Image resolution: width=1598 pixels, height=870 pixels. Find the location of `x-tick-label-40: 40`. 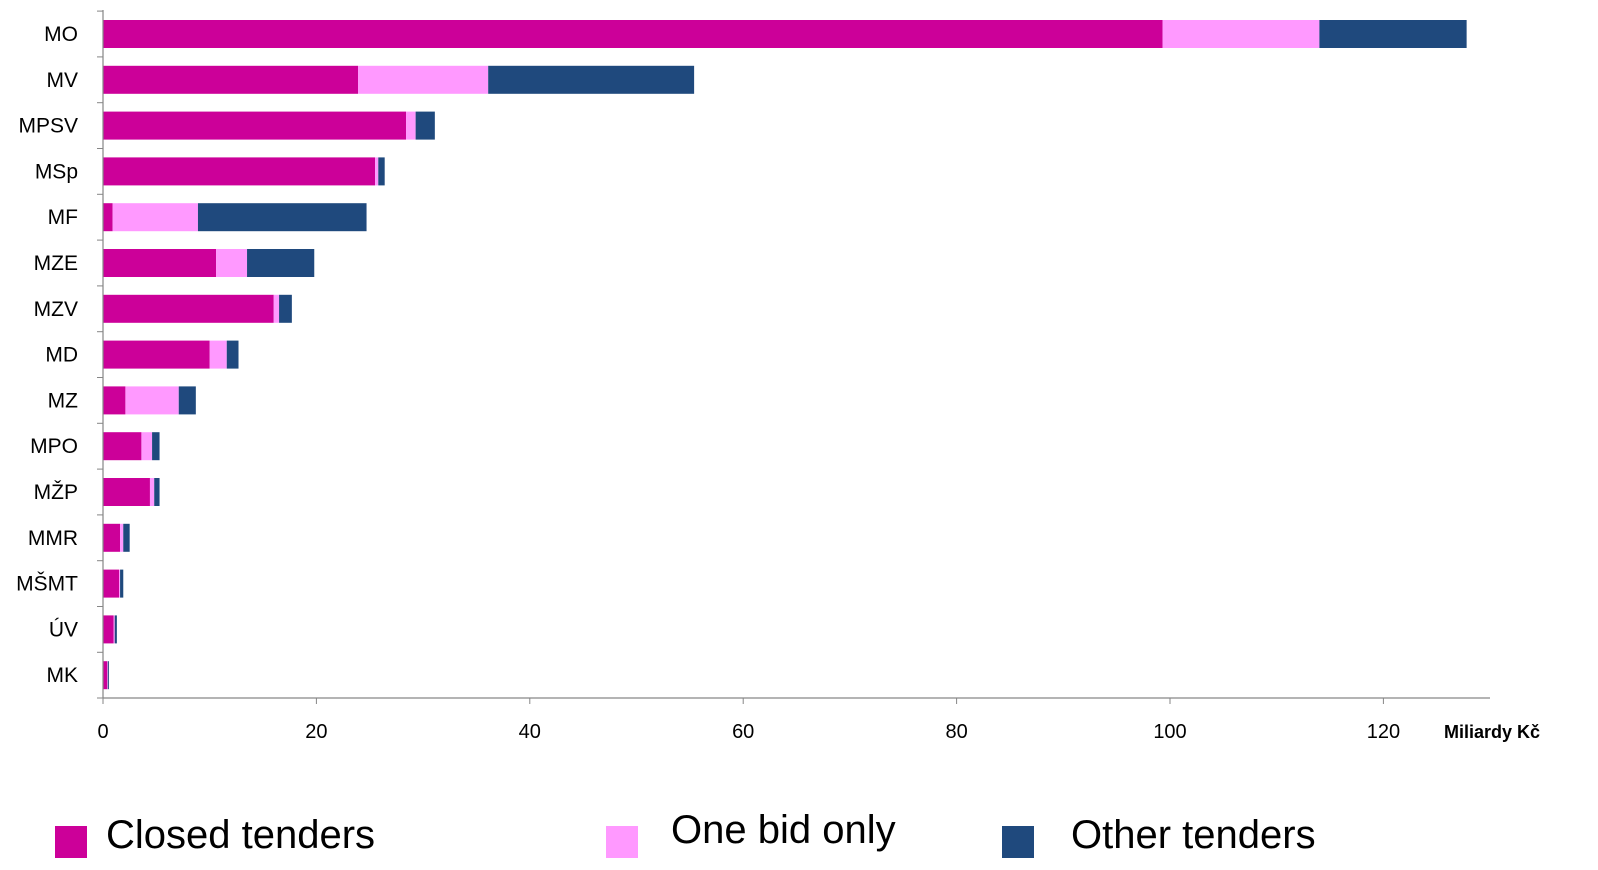

x-tick-label-40: 40 is located at coordinates (530, 732).